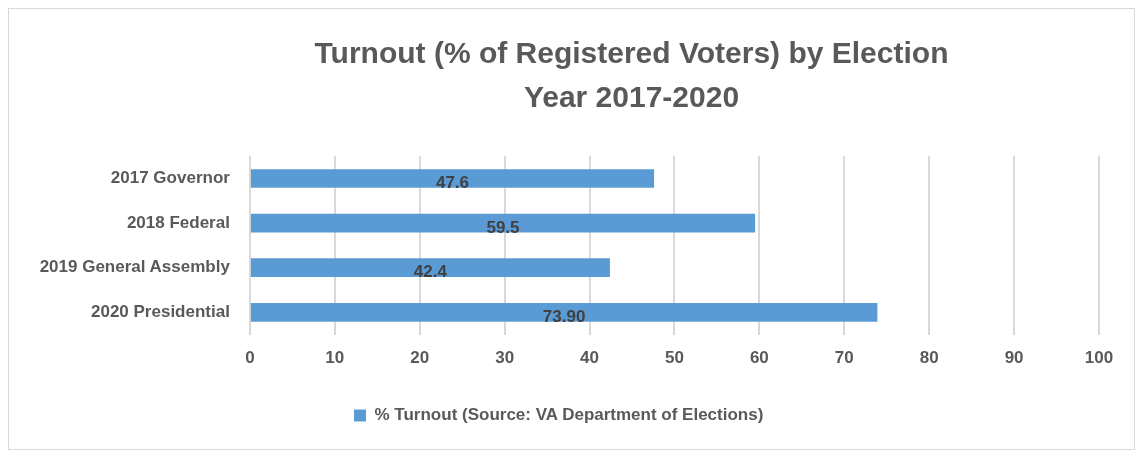  I want to click on x-tick-label: 100, so click(1099, 358).